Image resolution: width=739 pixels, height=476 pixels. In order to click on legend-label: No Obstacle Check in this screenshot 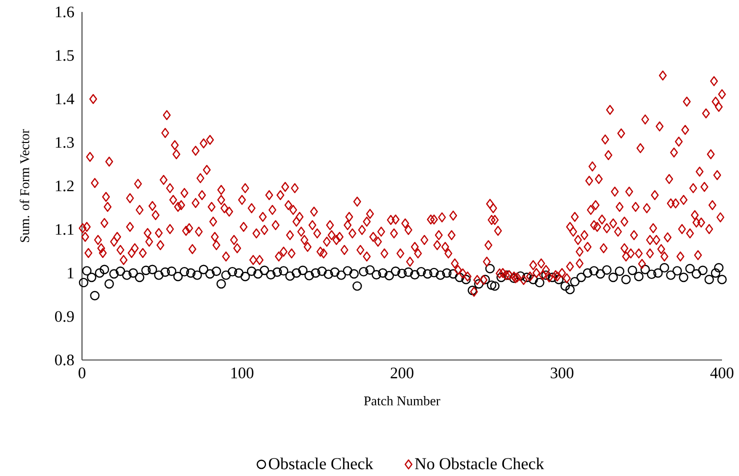, I will do `click(479, 464)`.